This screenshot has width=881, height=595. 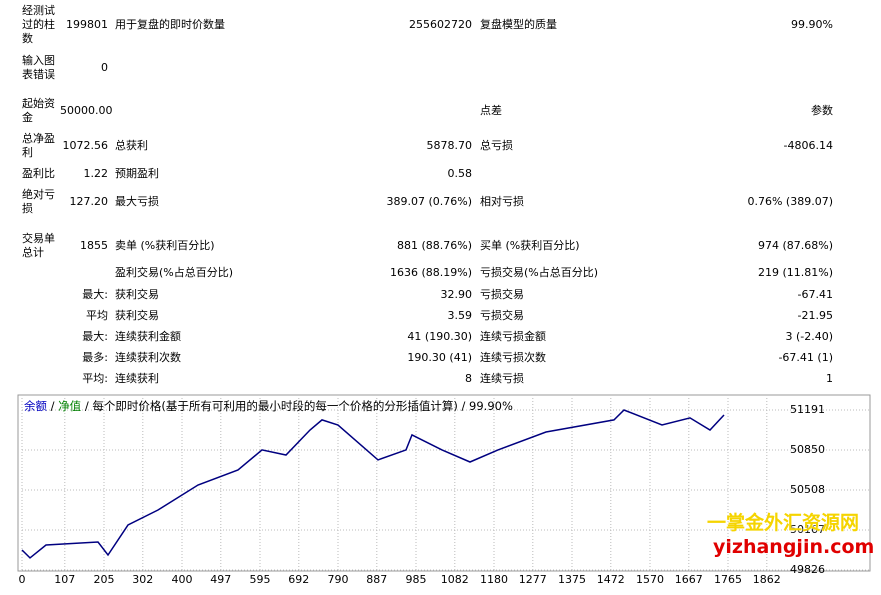 I want to click on row-label: 买单 (%获利百分比), so click(x=530, y=245).